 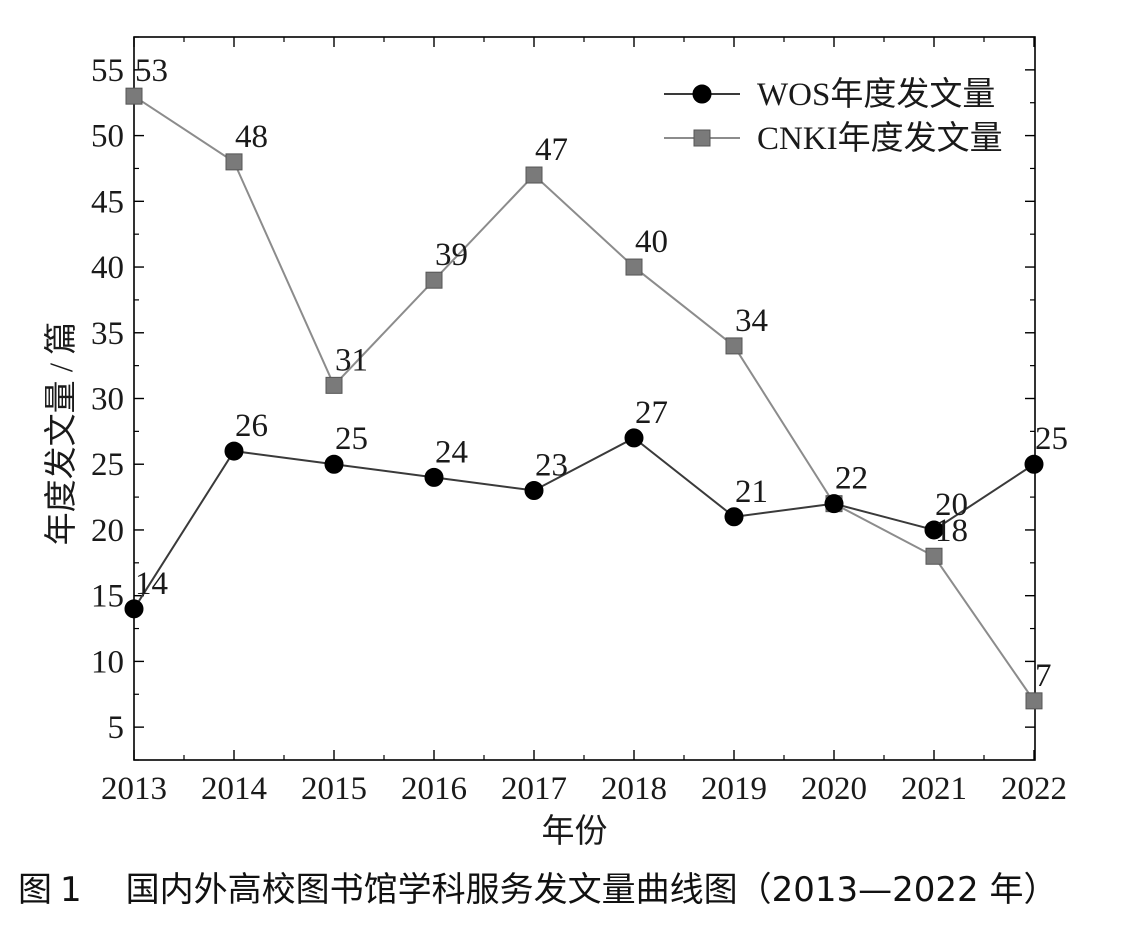 What do you see at coordinates (1034, 789) in the screenshot?
I see `x-tick-label: 2022` at bounding box center [1034, 789].